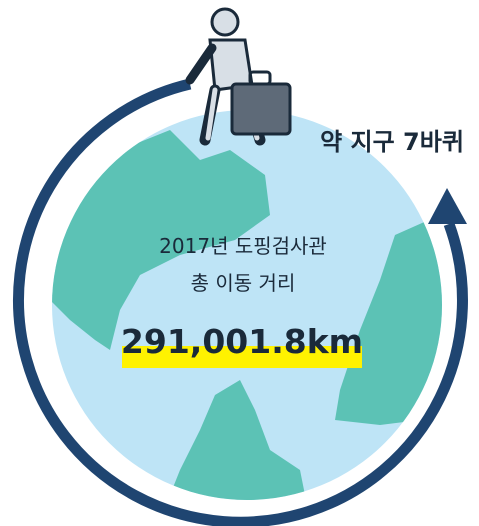 The height and width of the screenshot is (526, 479). Describe the element at coordinates (243, 283) in the screenshot. I see `caption-line: 총 이동 거리` at that location.